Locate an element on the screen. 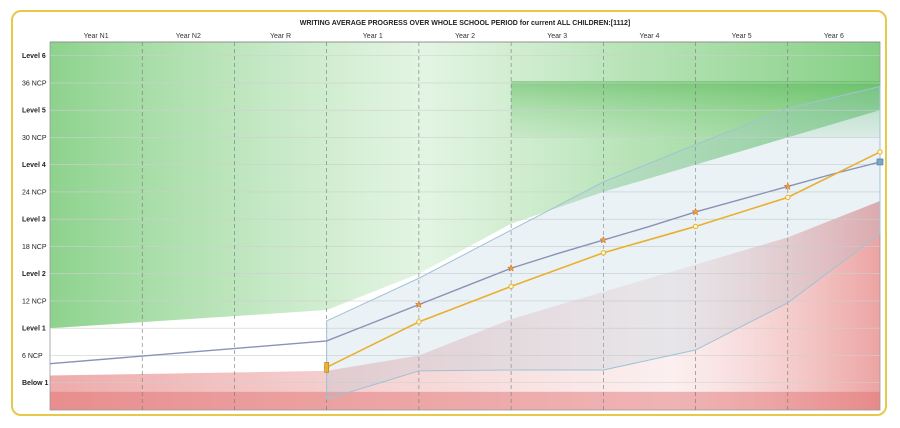 This screenshot has height=428, width=900. y-tick-label: 30 NCP is located at coordinates (34, 138).